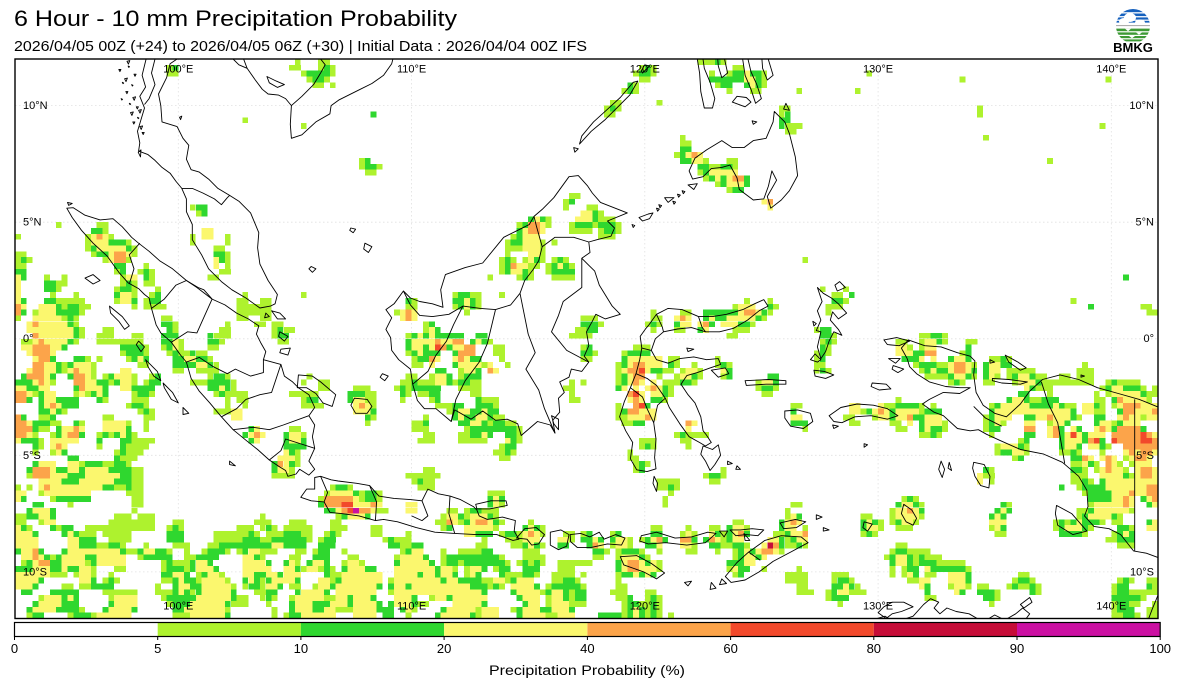 This screenshot has height=693, width=1180. Describe the element at coordinates (874, 648) in the screenshot. I see `svg-text: 80` at that location.